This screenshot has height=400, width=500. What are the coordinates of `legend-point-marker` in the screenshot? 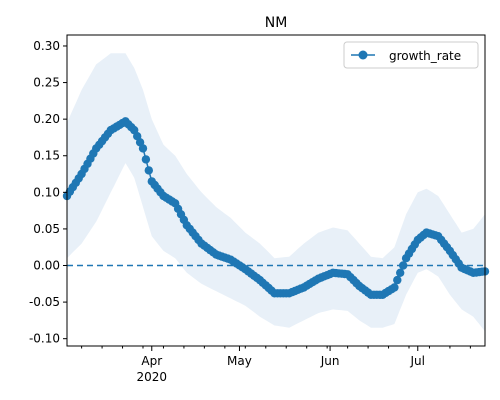 It's located at (363, 55).